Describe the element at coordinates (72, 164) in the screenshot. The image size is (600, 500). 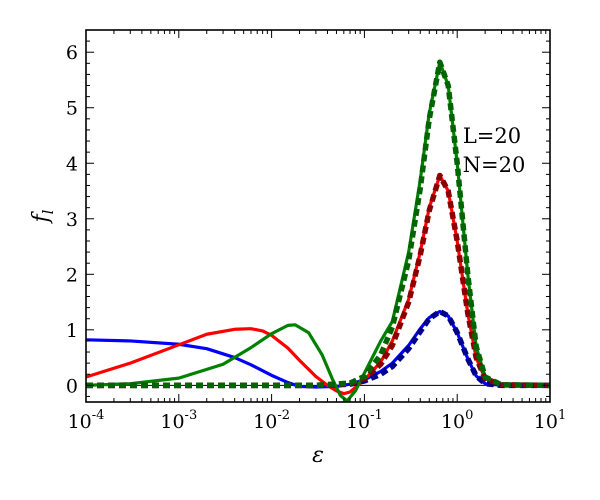
I see `y-tick-label-4: 4` at that location.